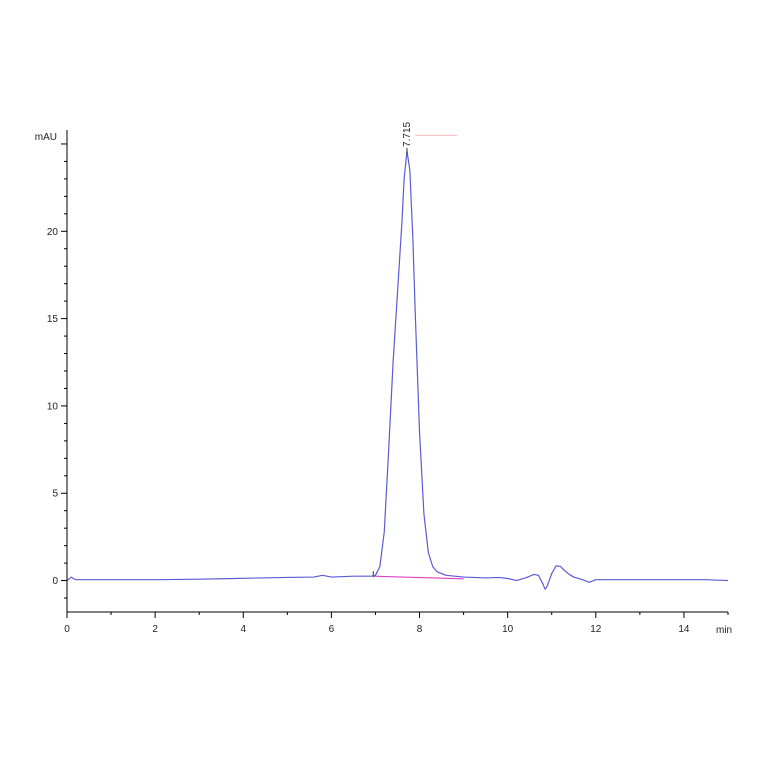 The height and width of the screenshot is (764, 764). Describe the element at coordinates (53, 406) in the screenshot. I see `y-tick-label: 10` at that location.